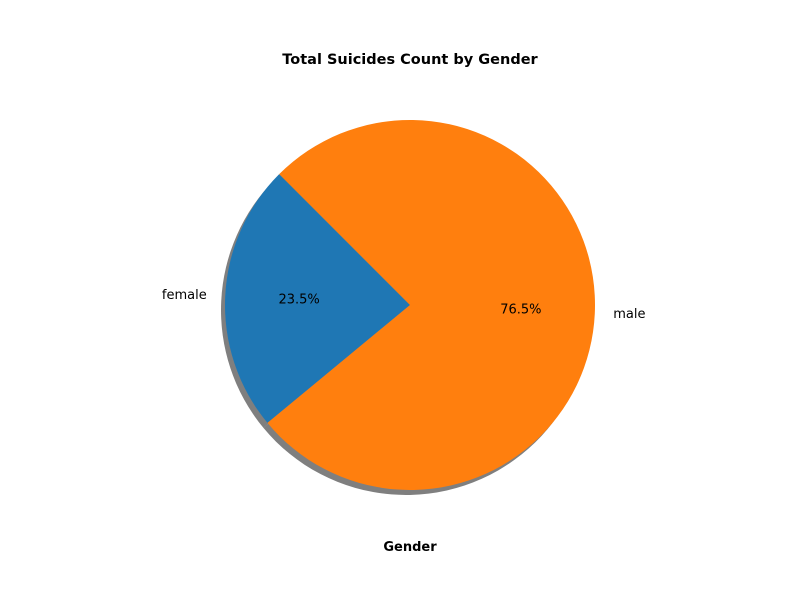 The width and height of the screenshot is (800, 600). What do you see at coordinates (629, 314) in the screenshot?
I see `slice-label-male: male` at bounding box center [629, 314].